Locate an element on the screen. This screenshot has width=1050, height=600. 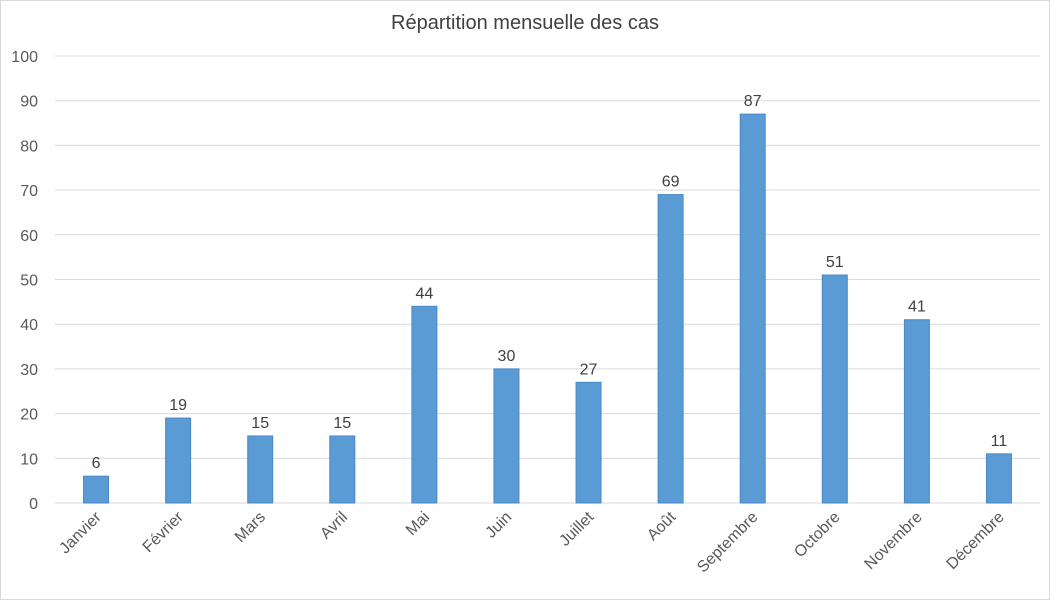
y-tick-label: 20 is located at coordinates (29, 415).